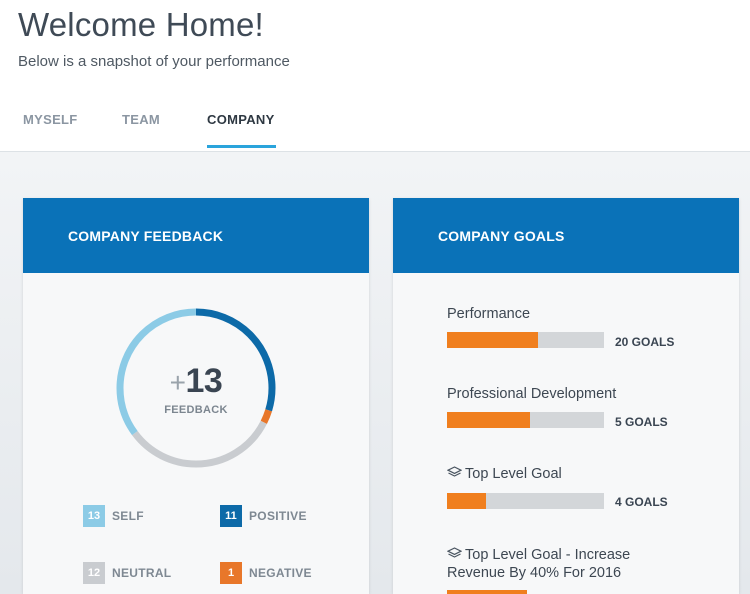  I want to click on legend-negative-label: NEGATIVE, so click(280, 573).